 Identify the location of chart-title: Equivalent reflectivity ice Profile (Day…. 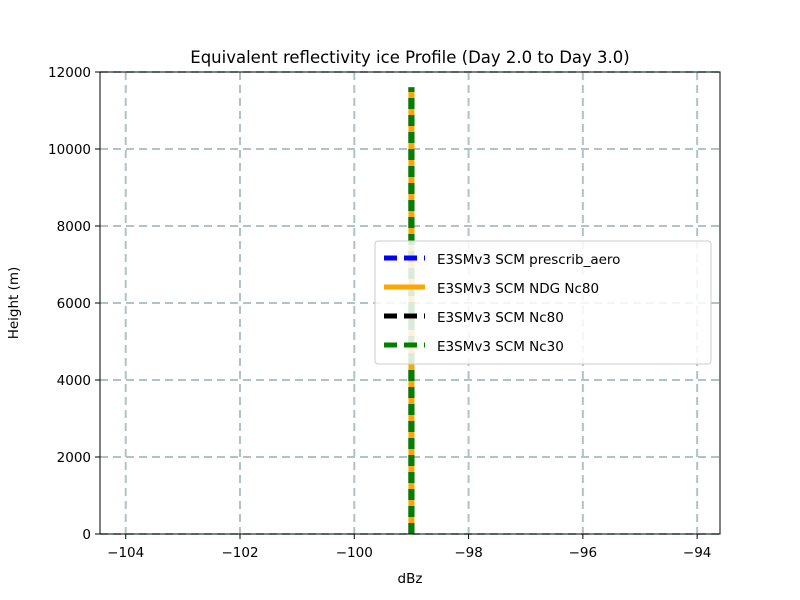
(409, 57).